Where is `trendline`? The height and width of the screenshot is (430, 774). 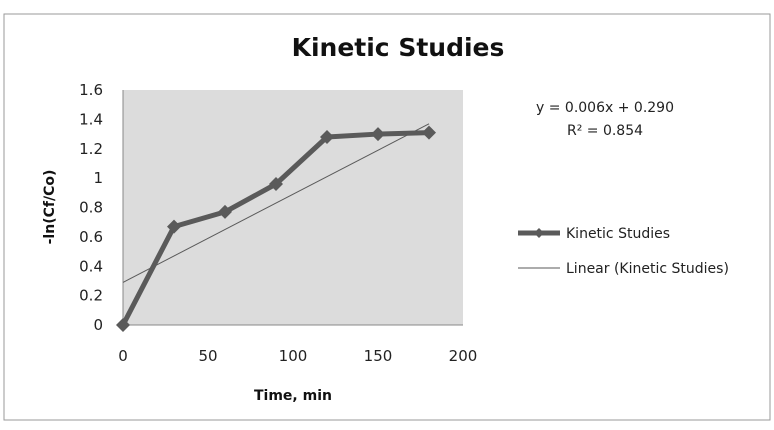 trendline is located at coordinates (276, 203).